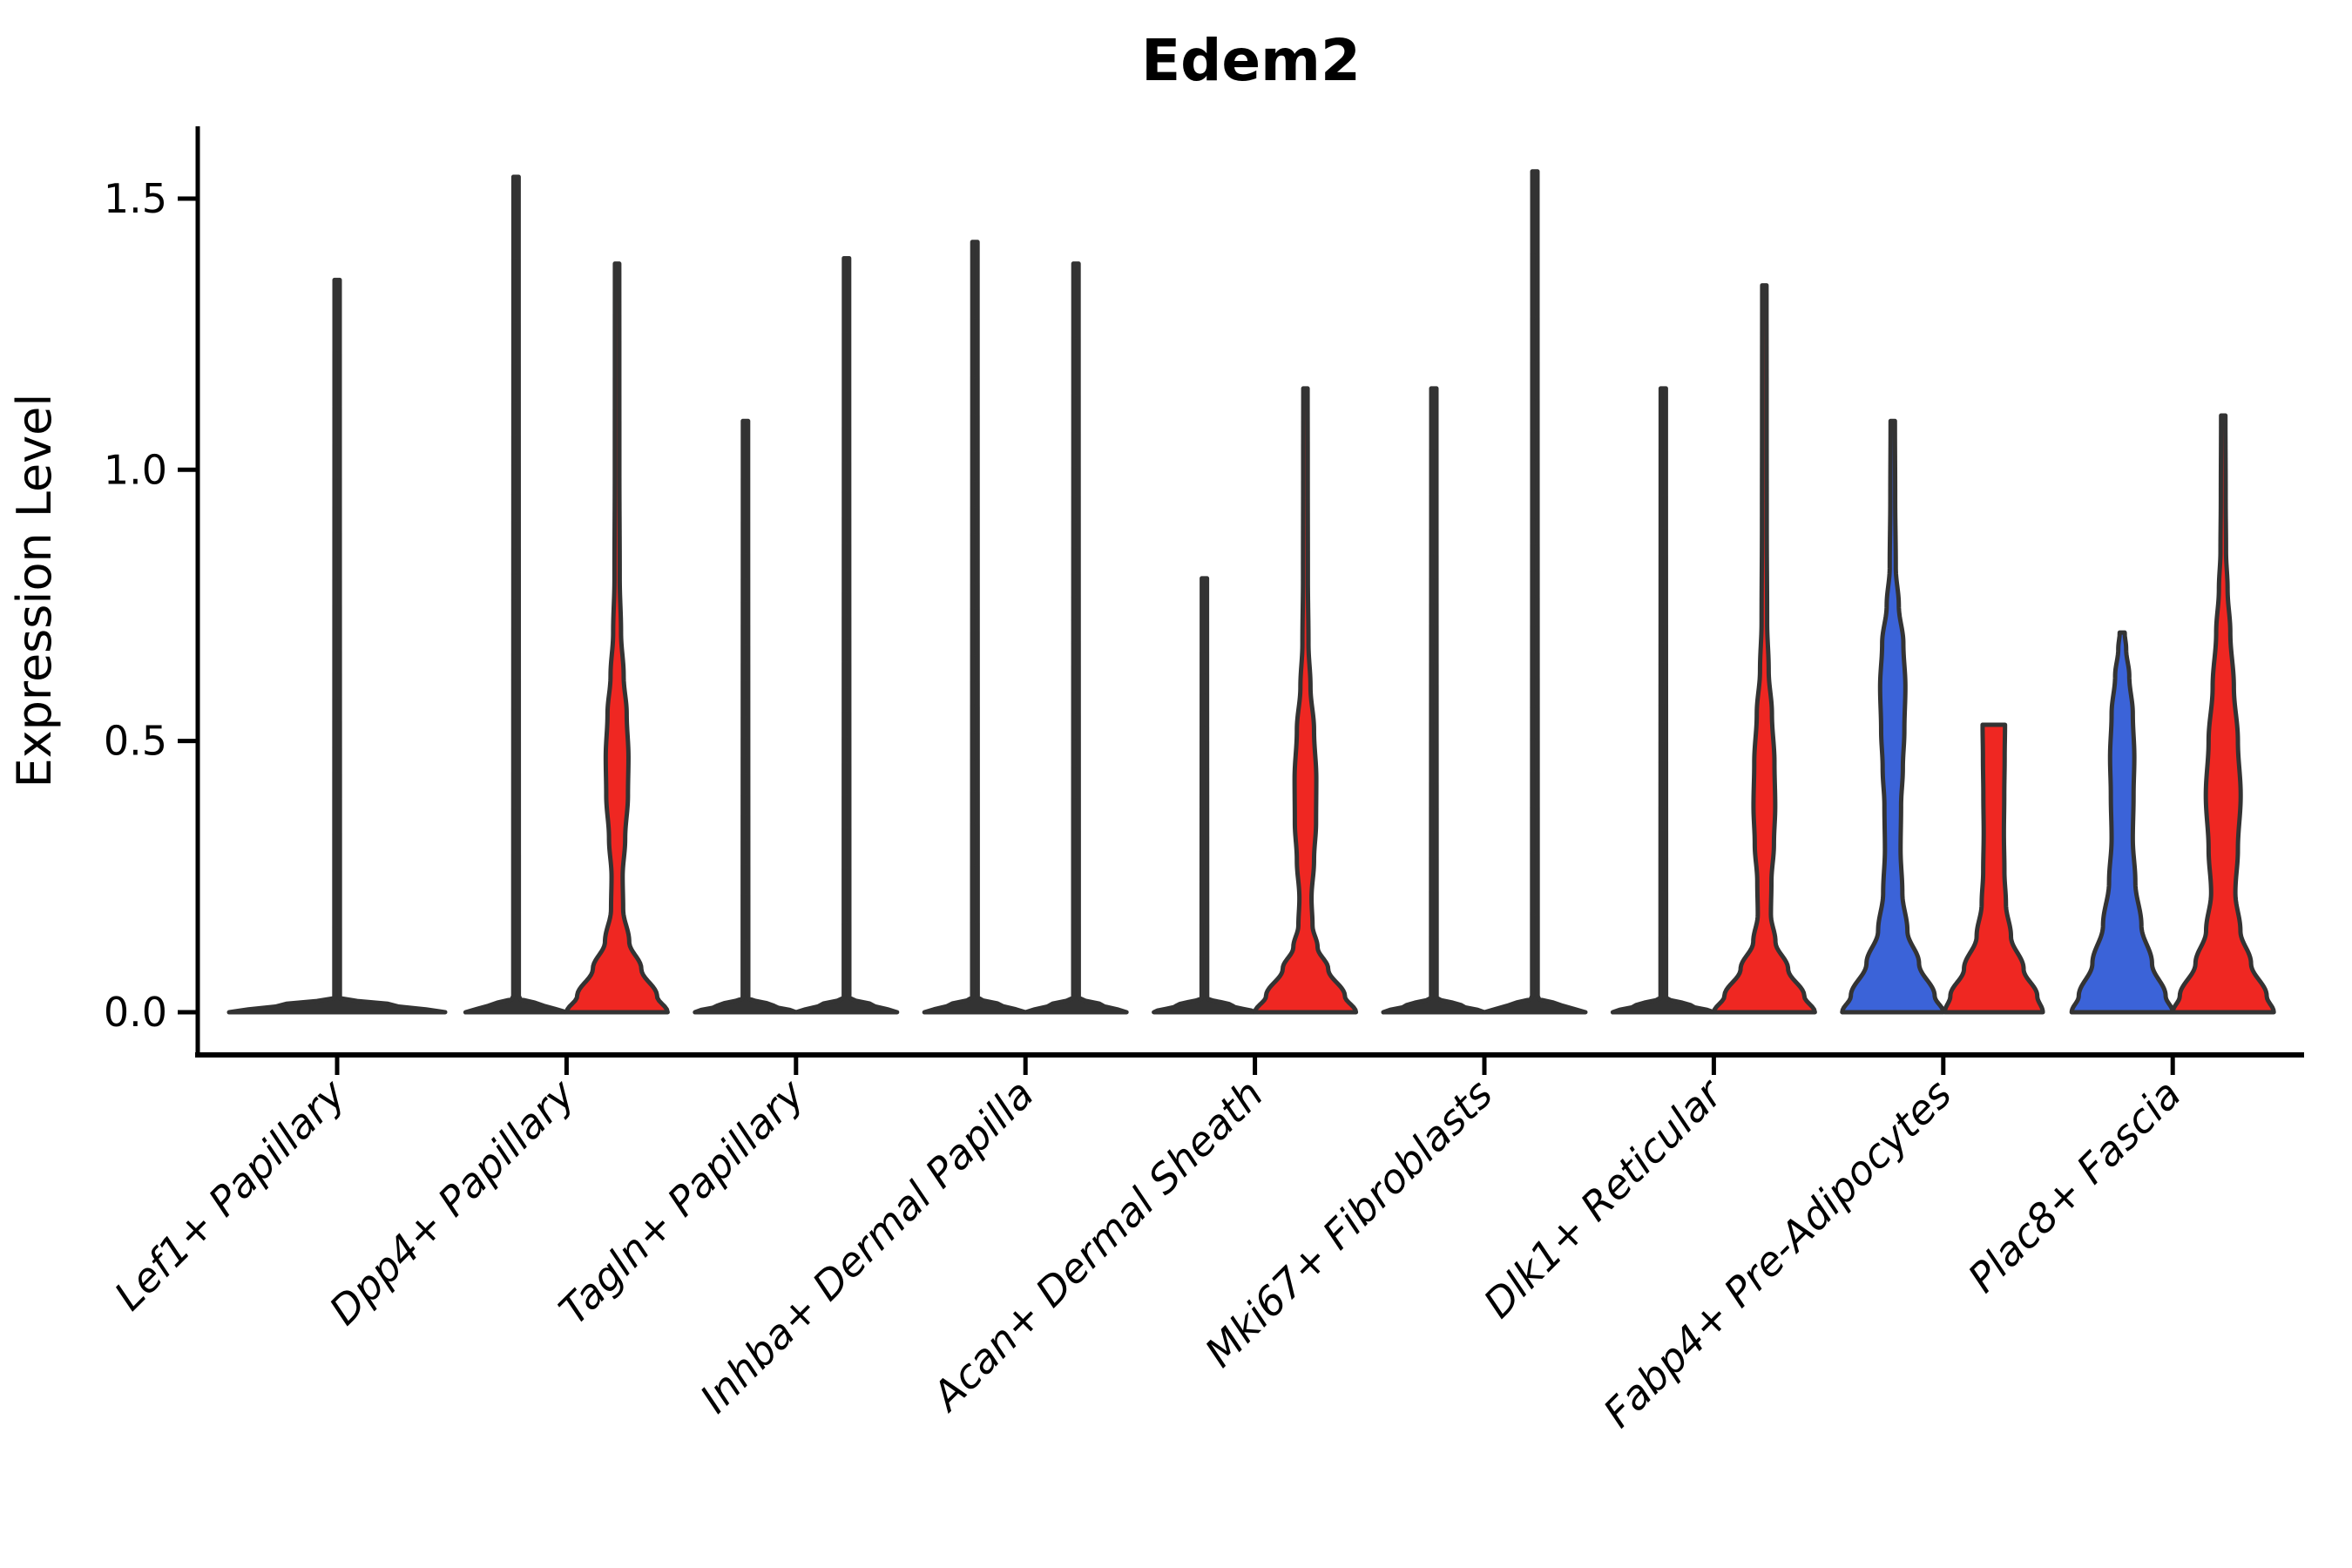  I want to click on violin-fabp4-pre-adipocytes-blue-left, so click(1893, 716).